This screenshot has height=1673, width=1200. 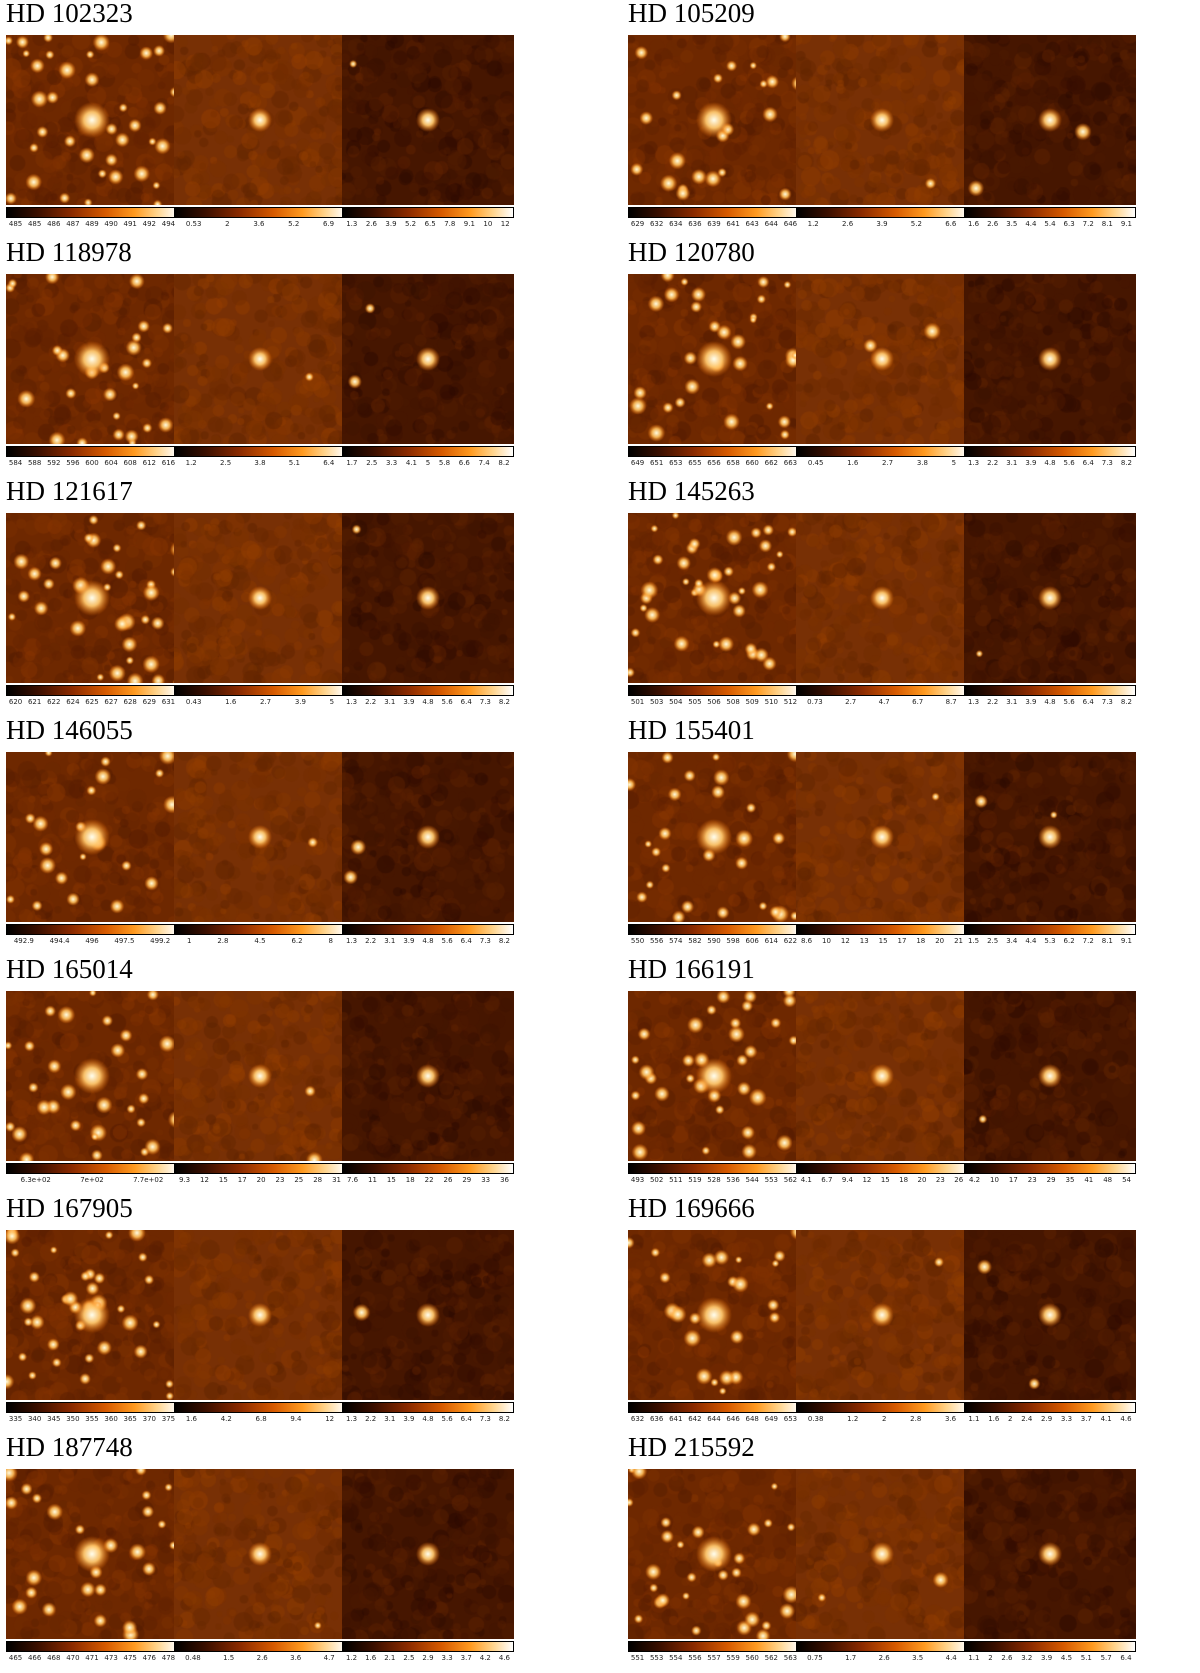 I want to click on colorbar-tick-label: 8.1, so click(x=1107, y=224).